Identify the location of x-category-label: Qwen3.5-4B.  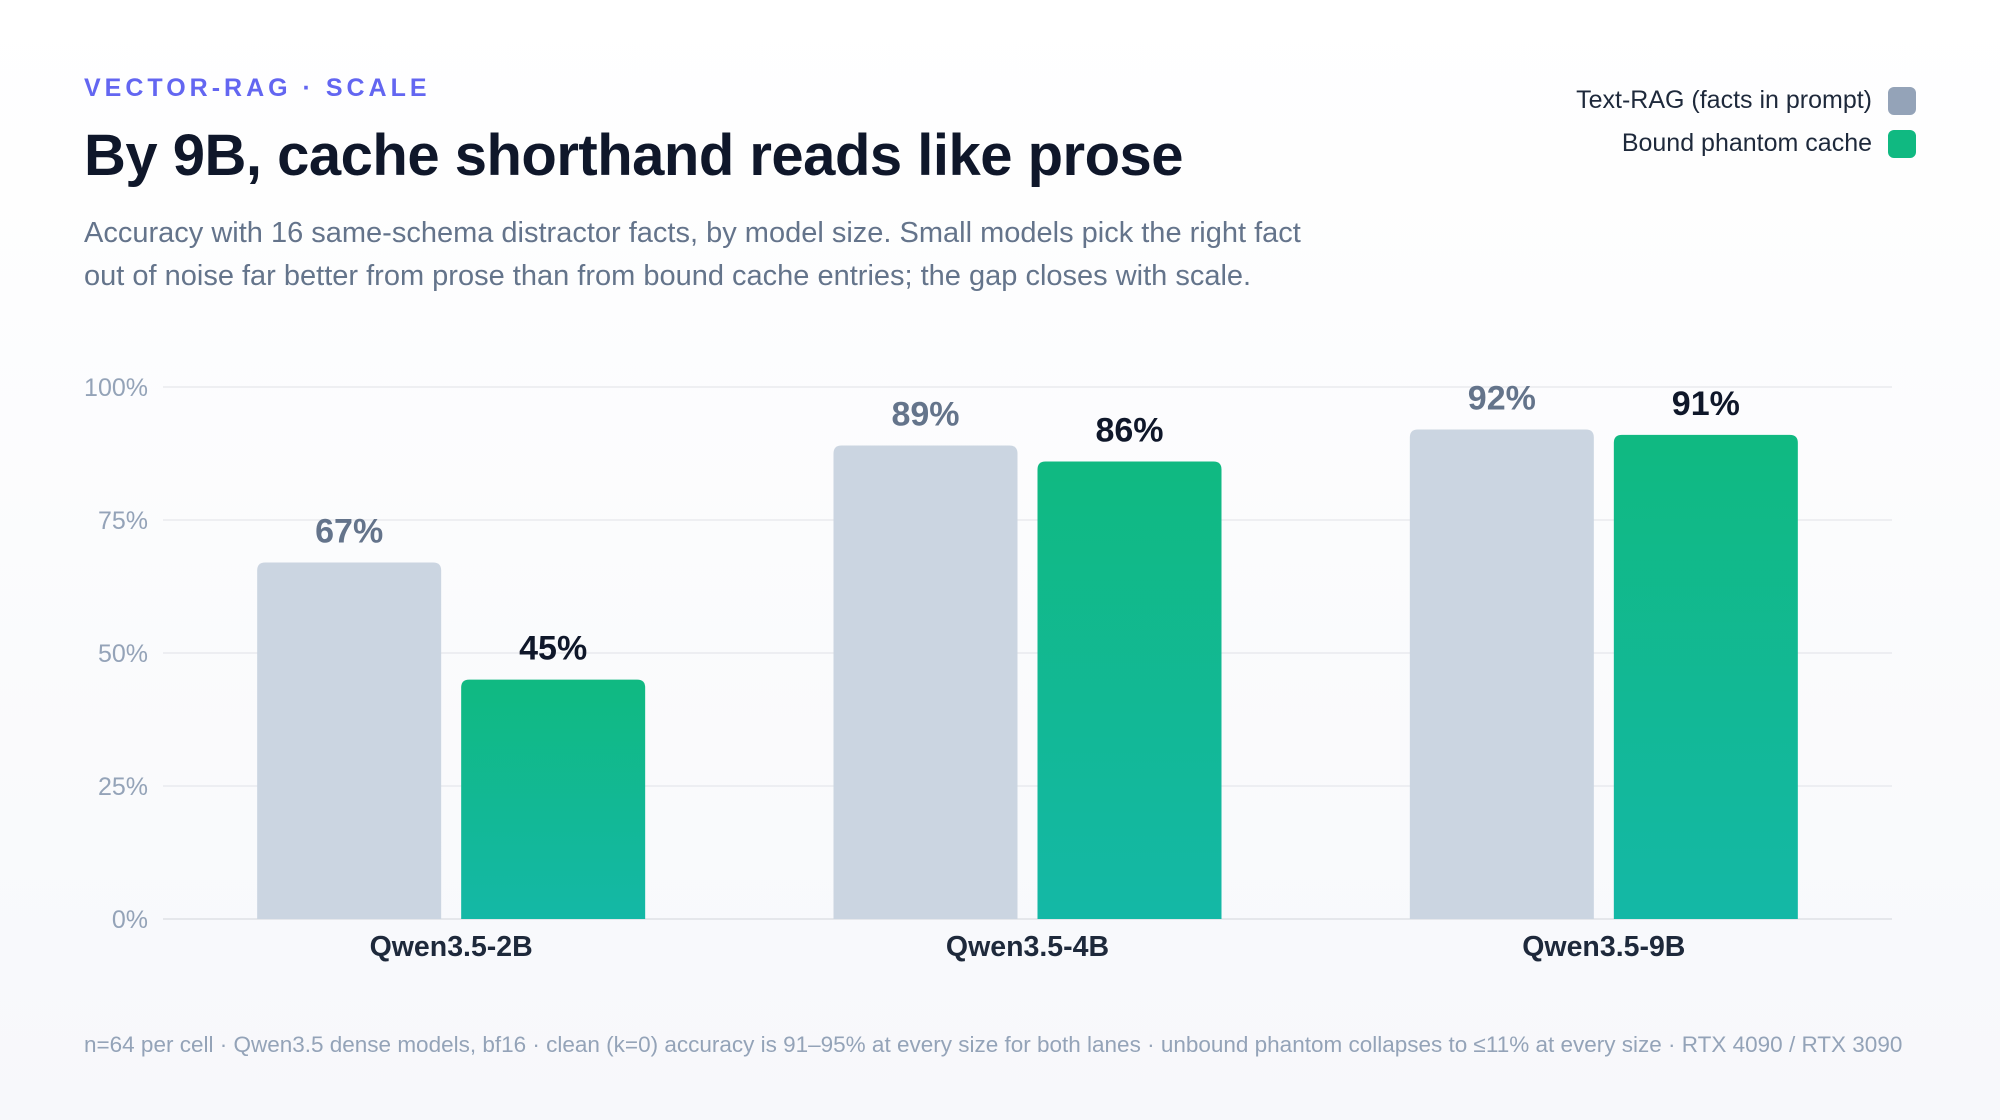
(1027, 947).